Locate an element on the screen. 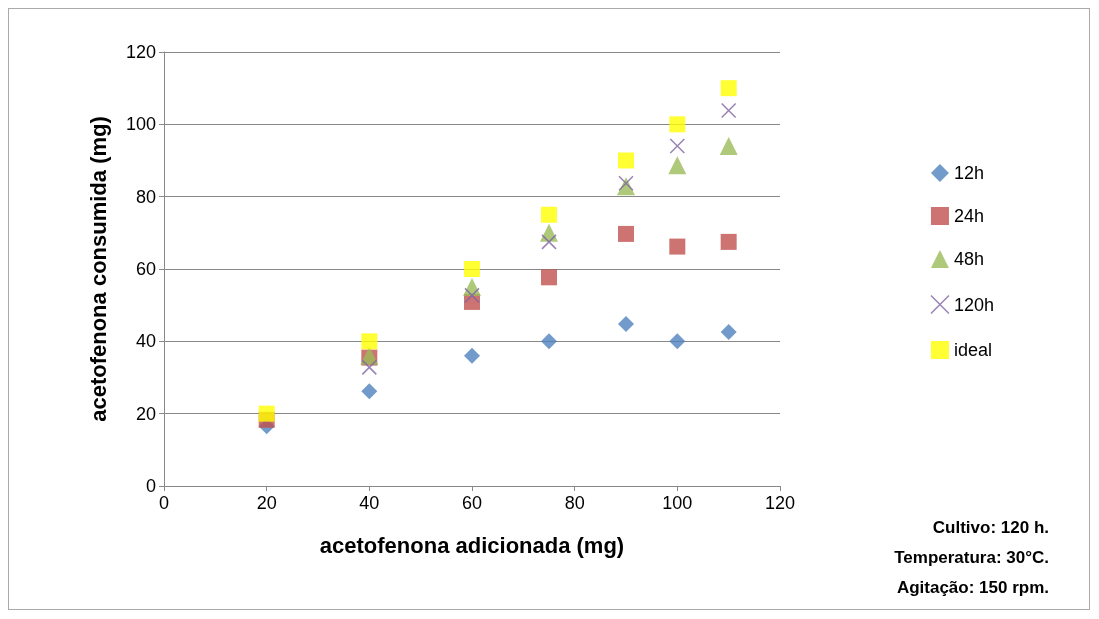 This screenshot has height=619, width=1099. legend-label: 48h is located at coordinates (968, 259).